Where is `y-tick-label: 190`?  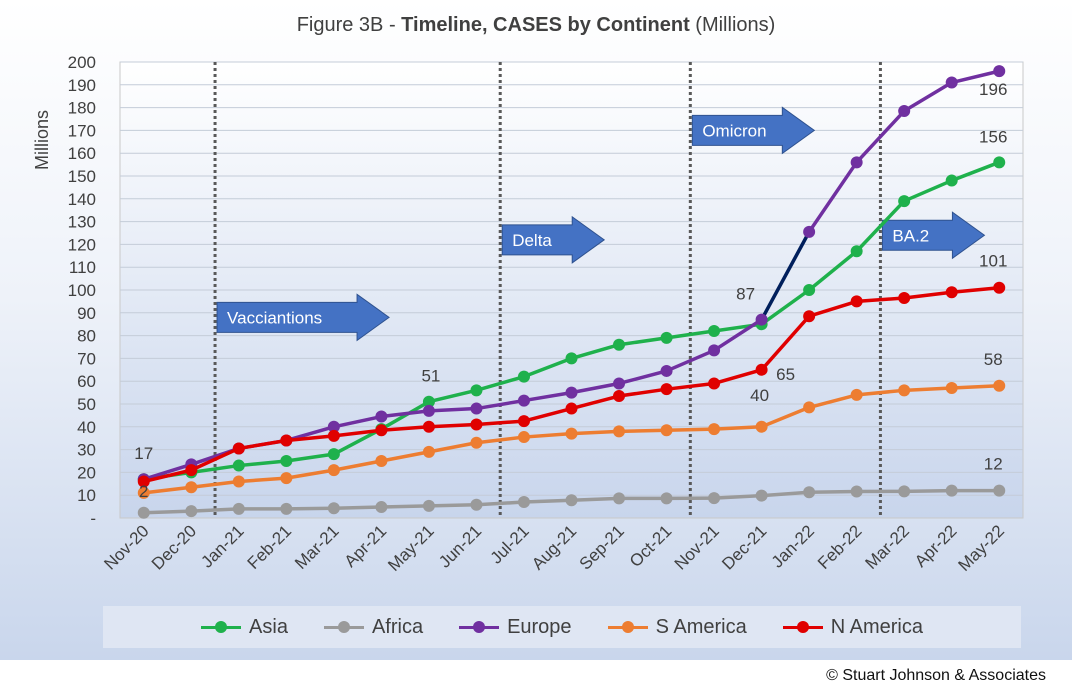 y-tick-label: 190 is located at coordinates (82, 85).